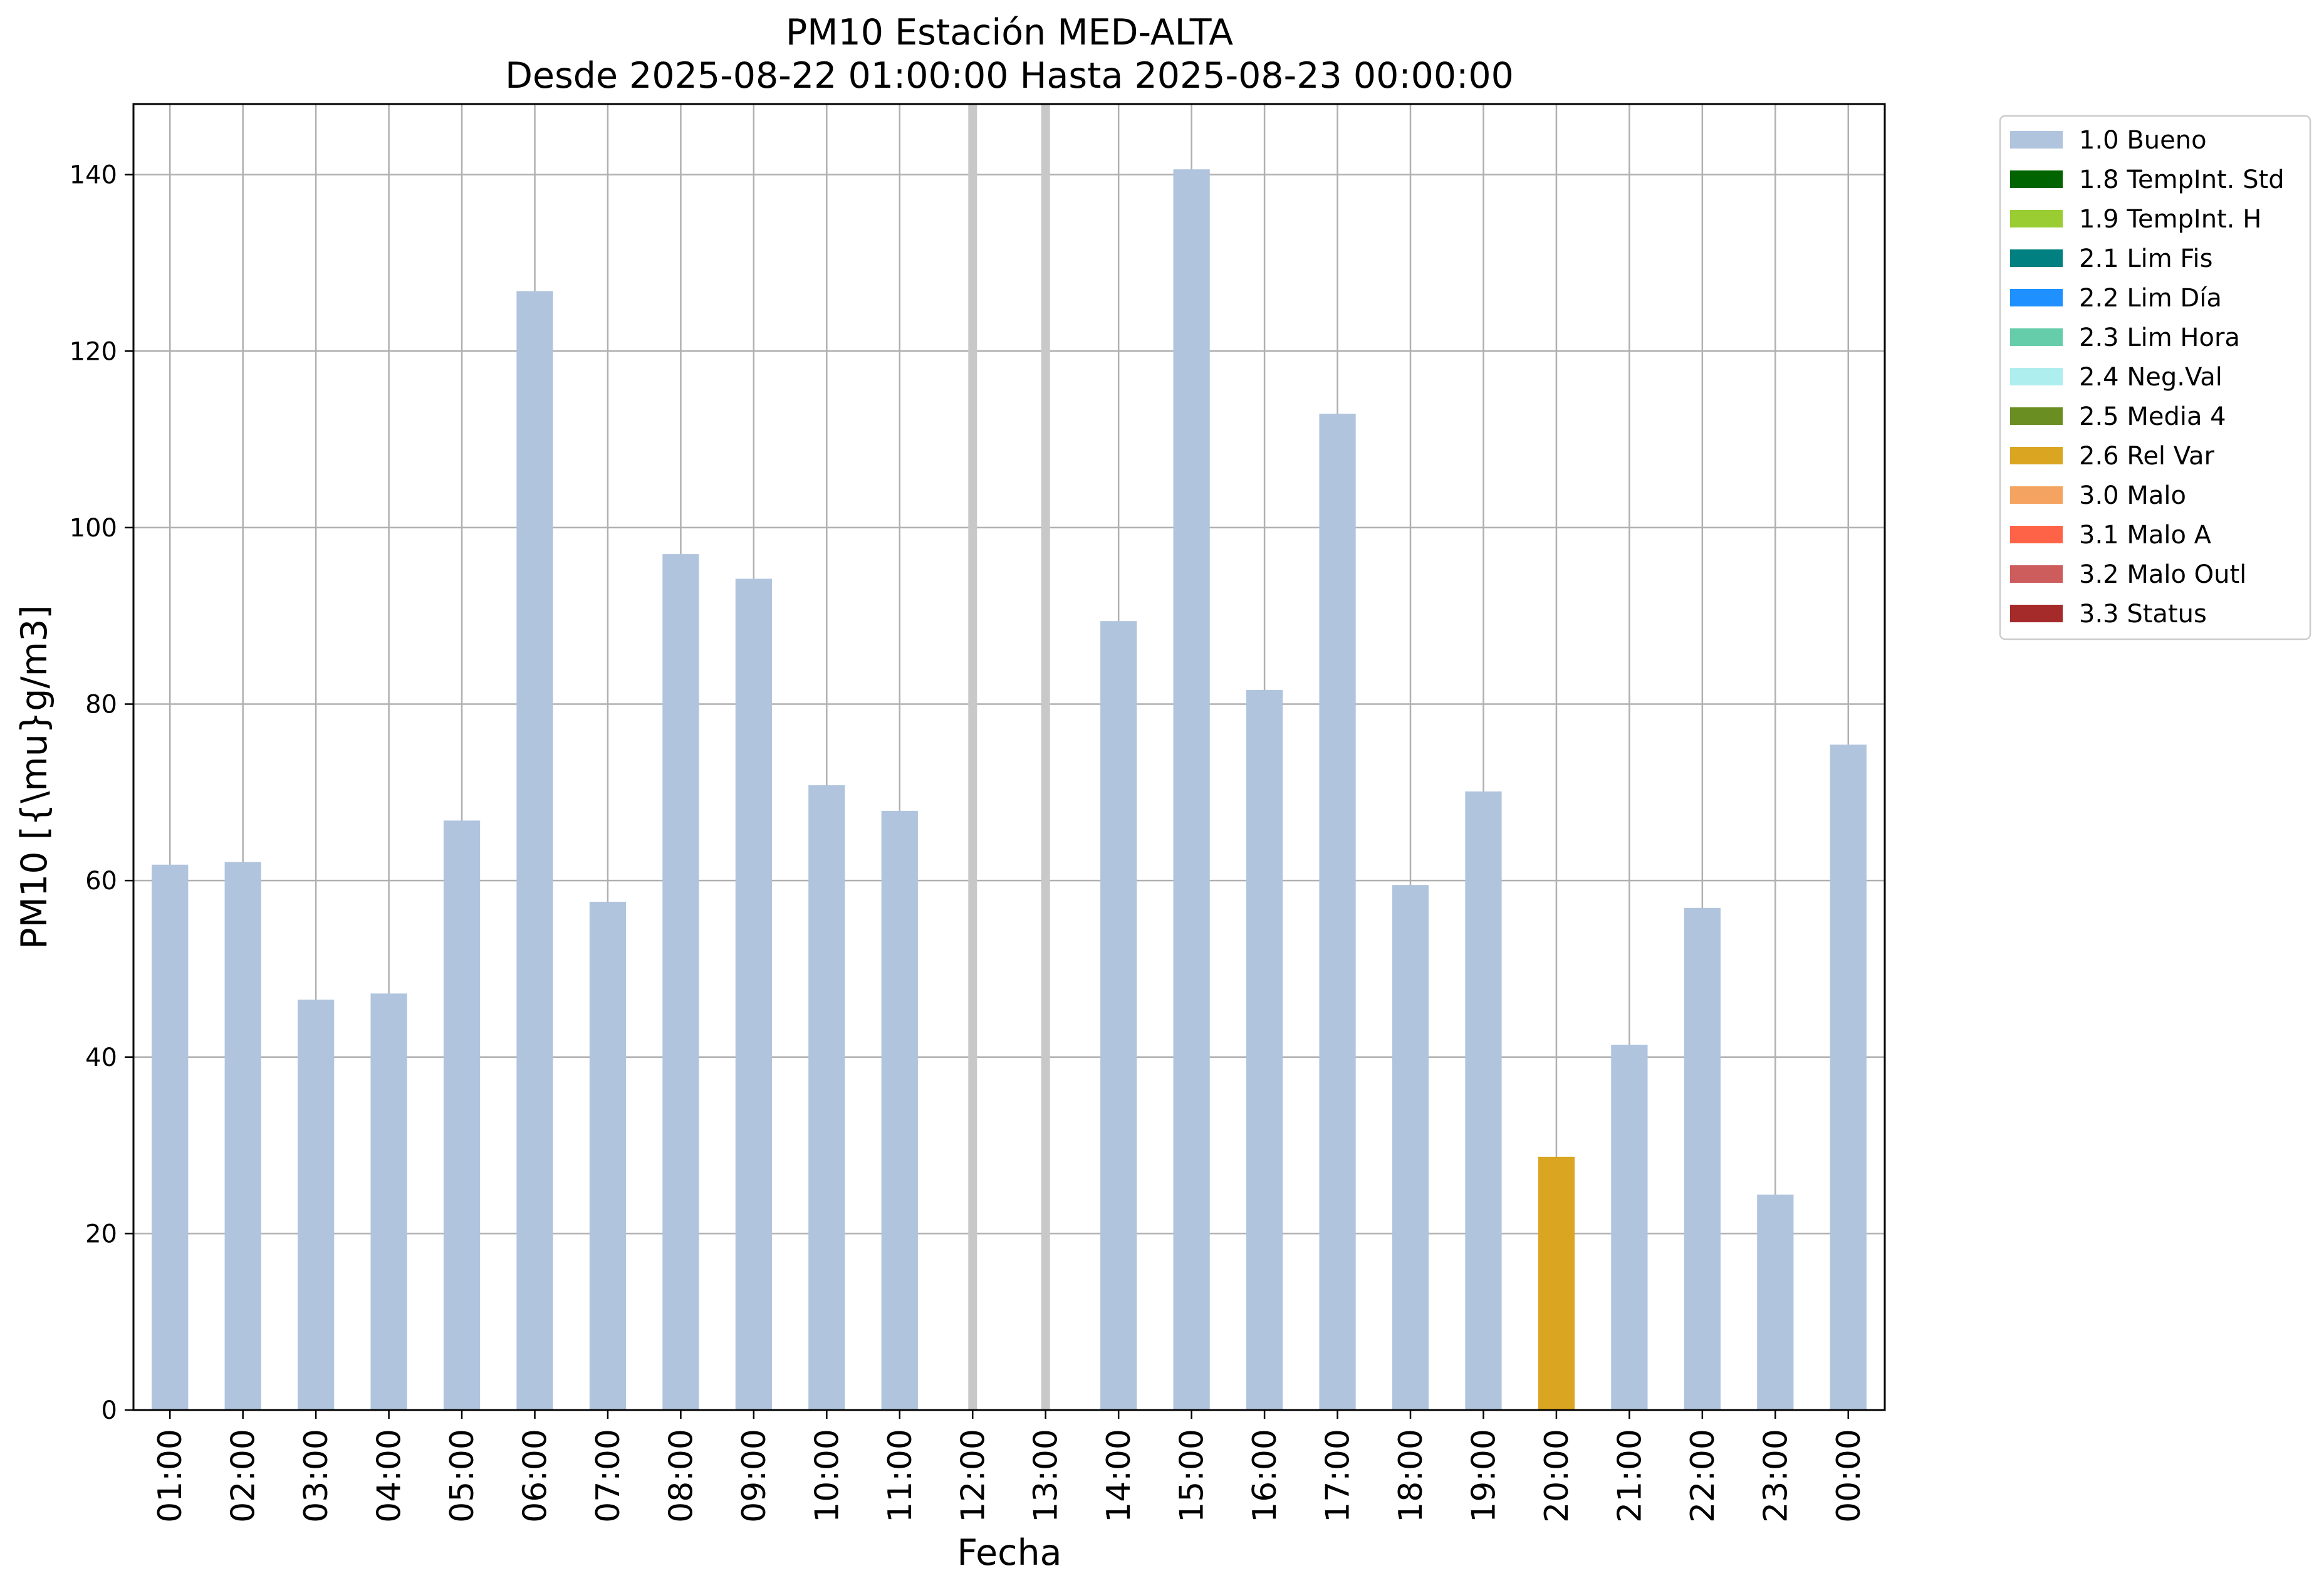  I want to click on x-tick-label: 13:00, so click(1046, 1476).